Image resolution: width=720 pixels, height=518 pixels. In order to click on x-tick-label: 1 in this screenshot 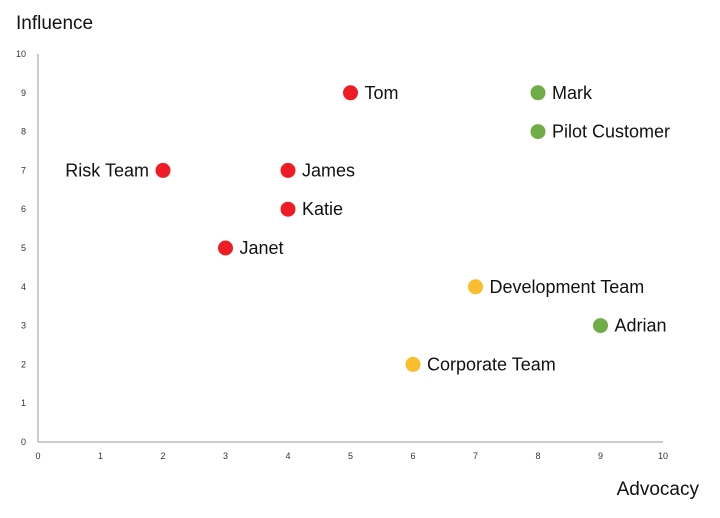, I will do `click(100, 456)`.